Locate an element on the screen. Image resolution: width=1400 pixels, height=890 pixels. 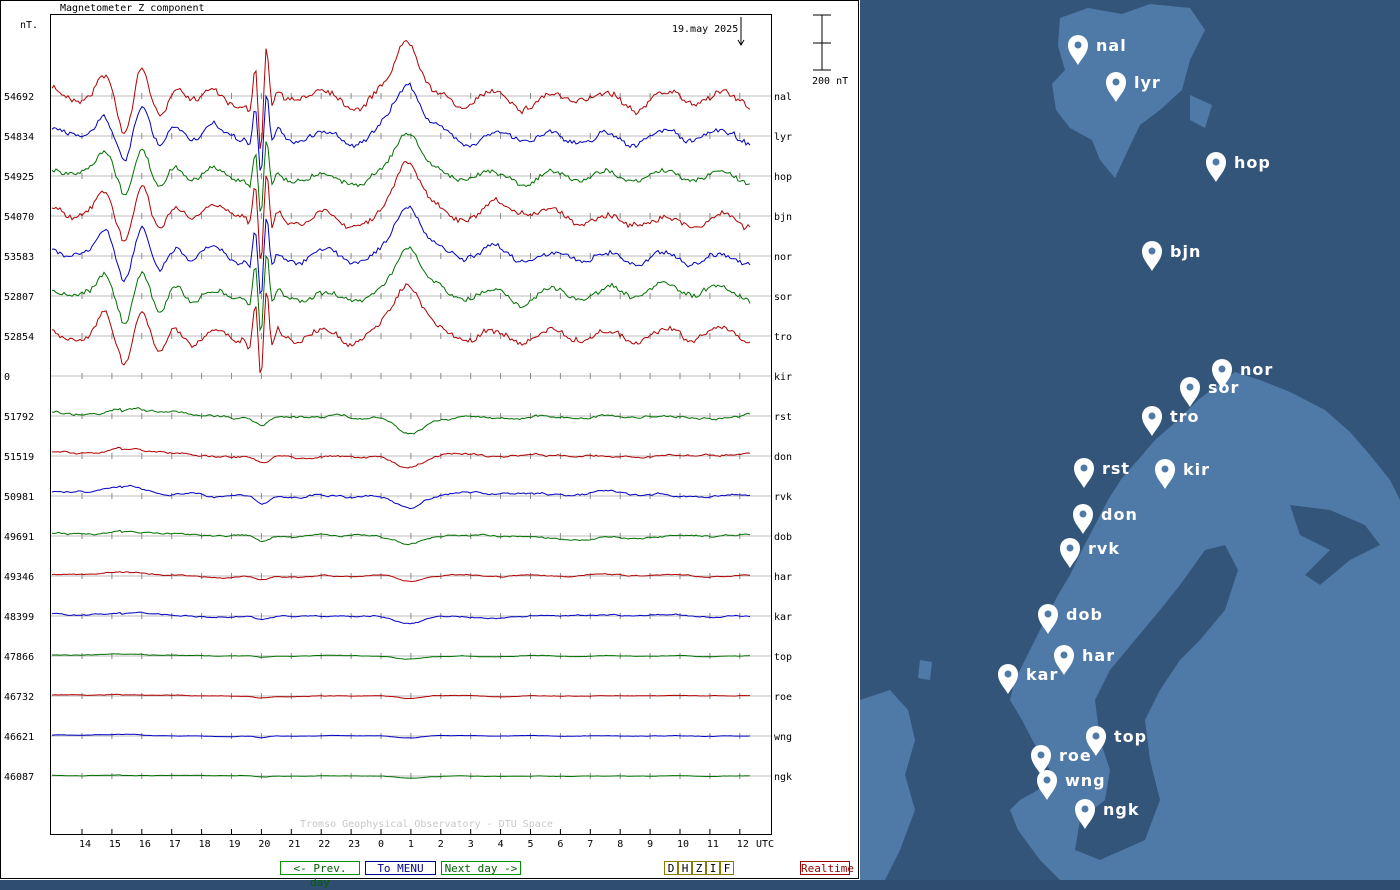
station-label-kir: kir is located at coordinates (783, 377).